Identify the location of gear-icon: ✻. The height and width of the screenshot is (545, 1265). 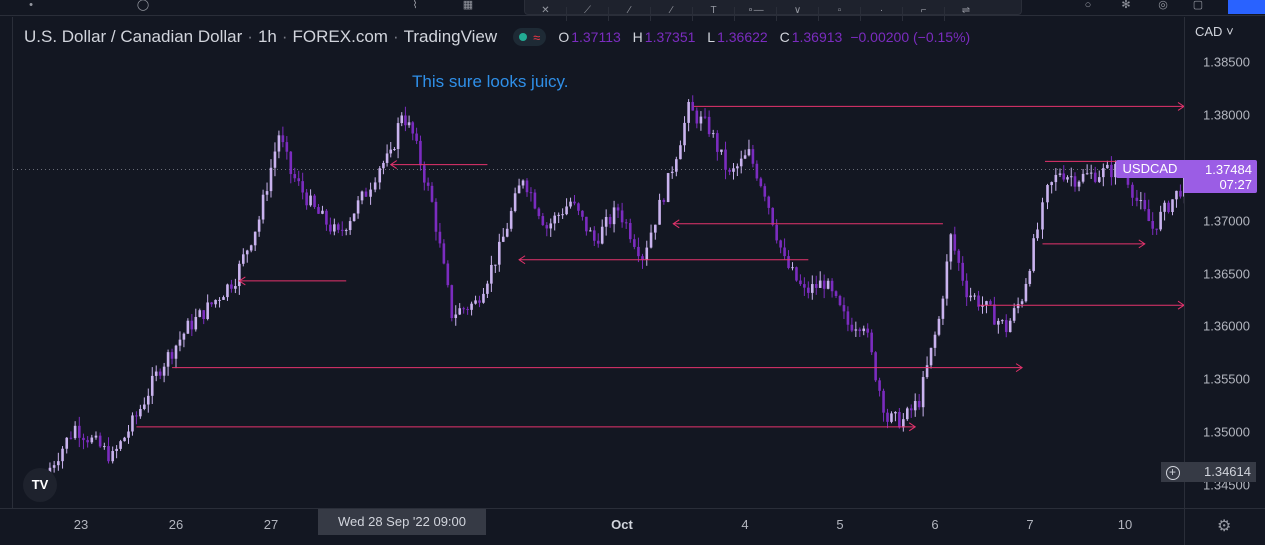
(1126, 5).